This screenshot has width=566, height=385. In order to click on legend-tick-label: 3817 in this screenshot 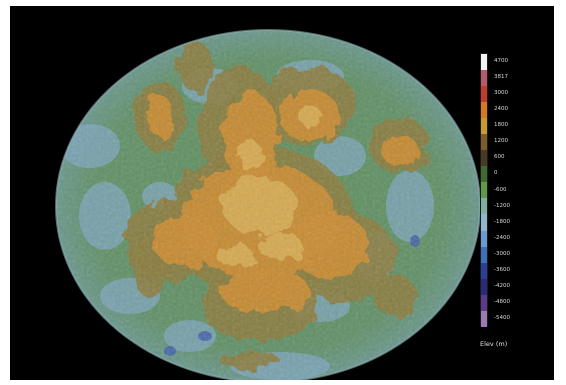, I will do `click(501, 77)`.